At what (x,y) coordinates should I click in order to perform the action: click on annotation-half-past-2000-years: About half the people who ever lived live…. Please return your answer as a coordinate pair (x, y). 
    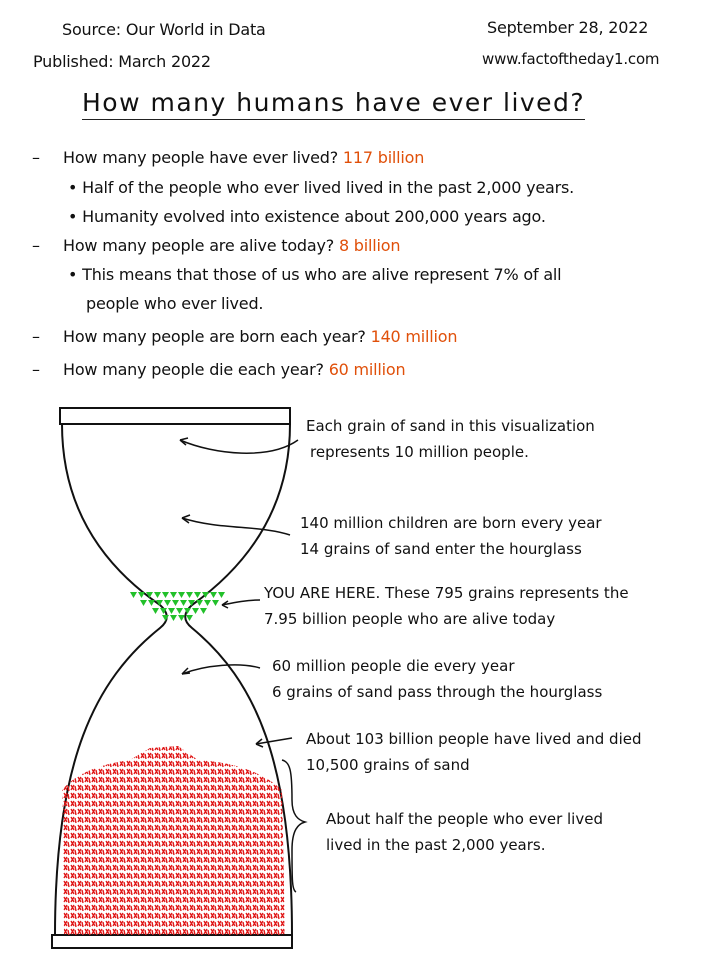
    Looking at the image, I should click on (464, 832).